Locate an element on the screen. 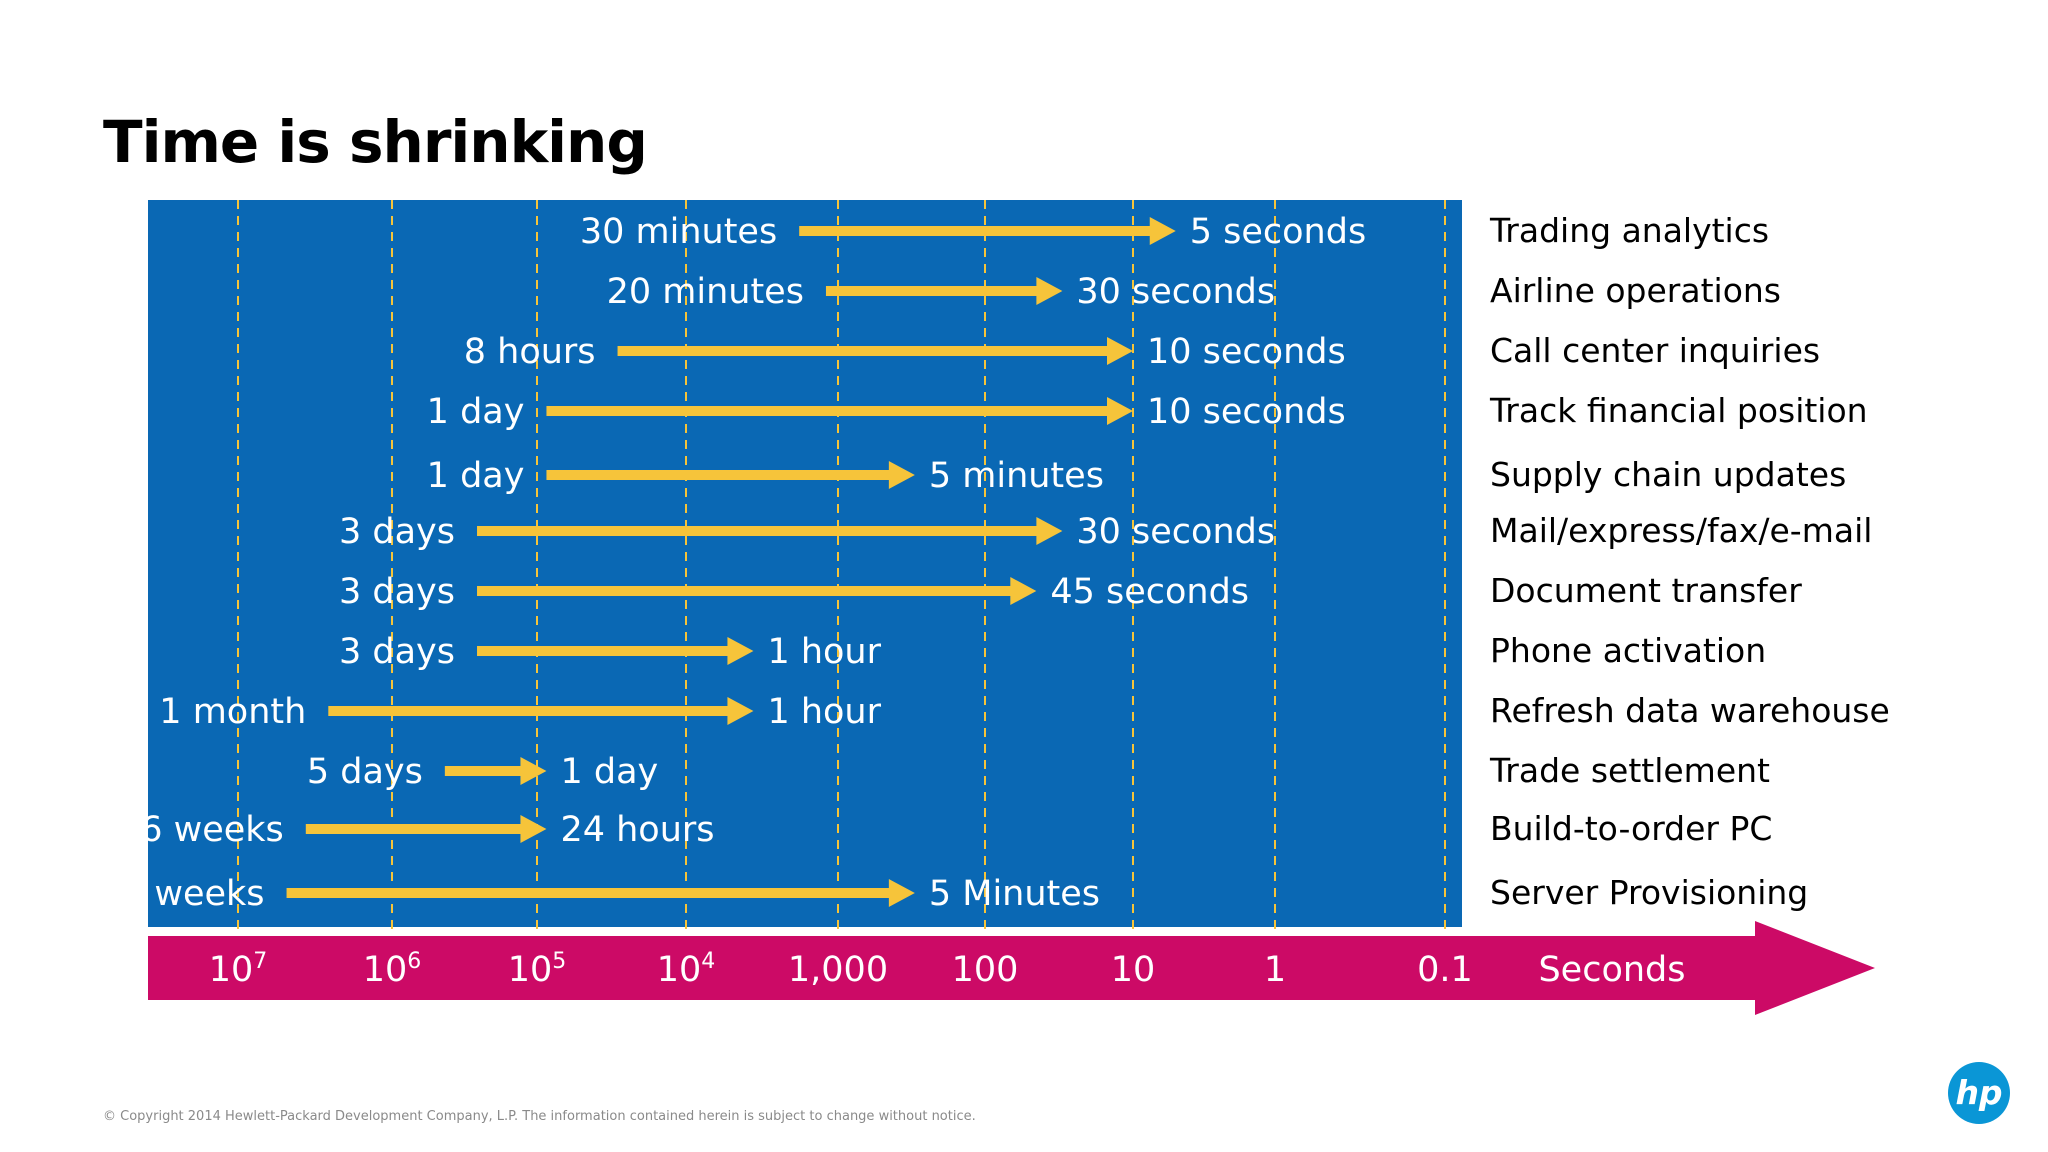 Image resolution: width=2048 pixels, height=1152 pixels. application-label: Server Provisioning is located at coordinates (1649, 892).